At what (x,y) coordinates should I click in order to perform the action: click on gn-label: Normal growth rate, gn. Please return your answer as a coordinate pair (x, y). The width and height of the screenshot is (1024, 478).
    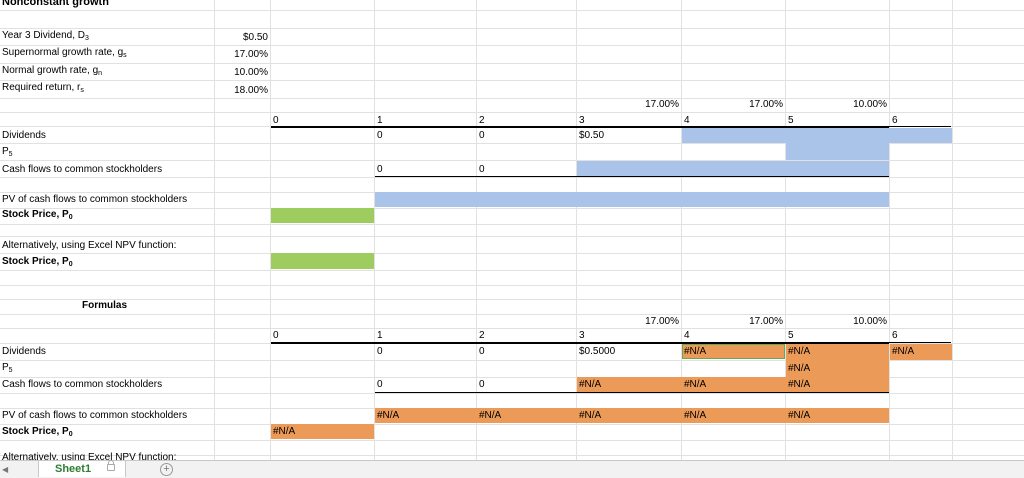
    Looking at the image, I should click on (52, 71).